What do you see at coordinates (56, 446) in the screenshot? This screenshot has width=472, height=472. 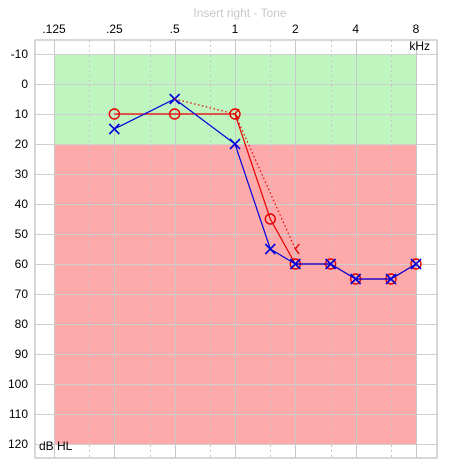 I see `y-axis-unit-label: dB HL` at bounding box center [56, 446].